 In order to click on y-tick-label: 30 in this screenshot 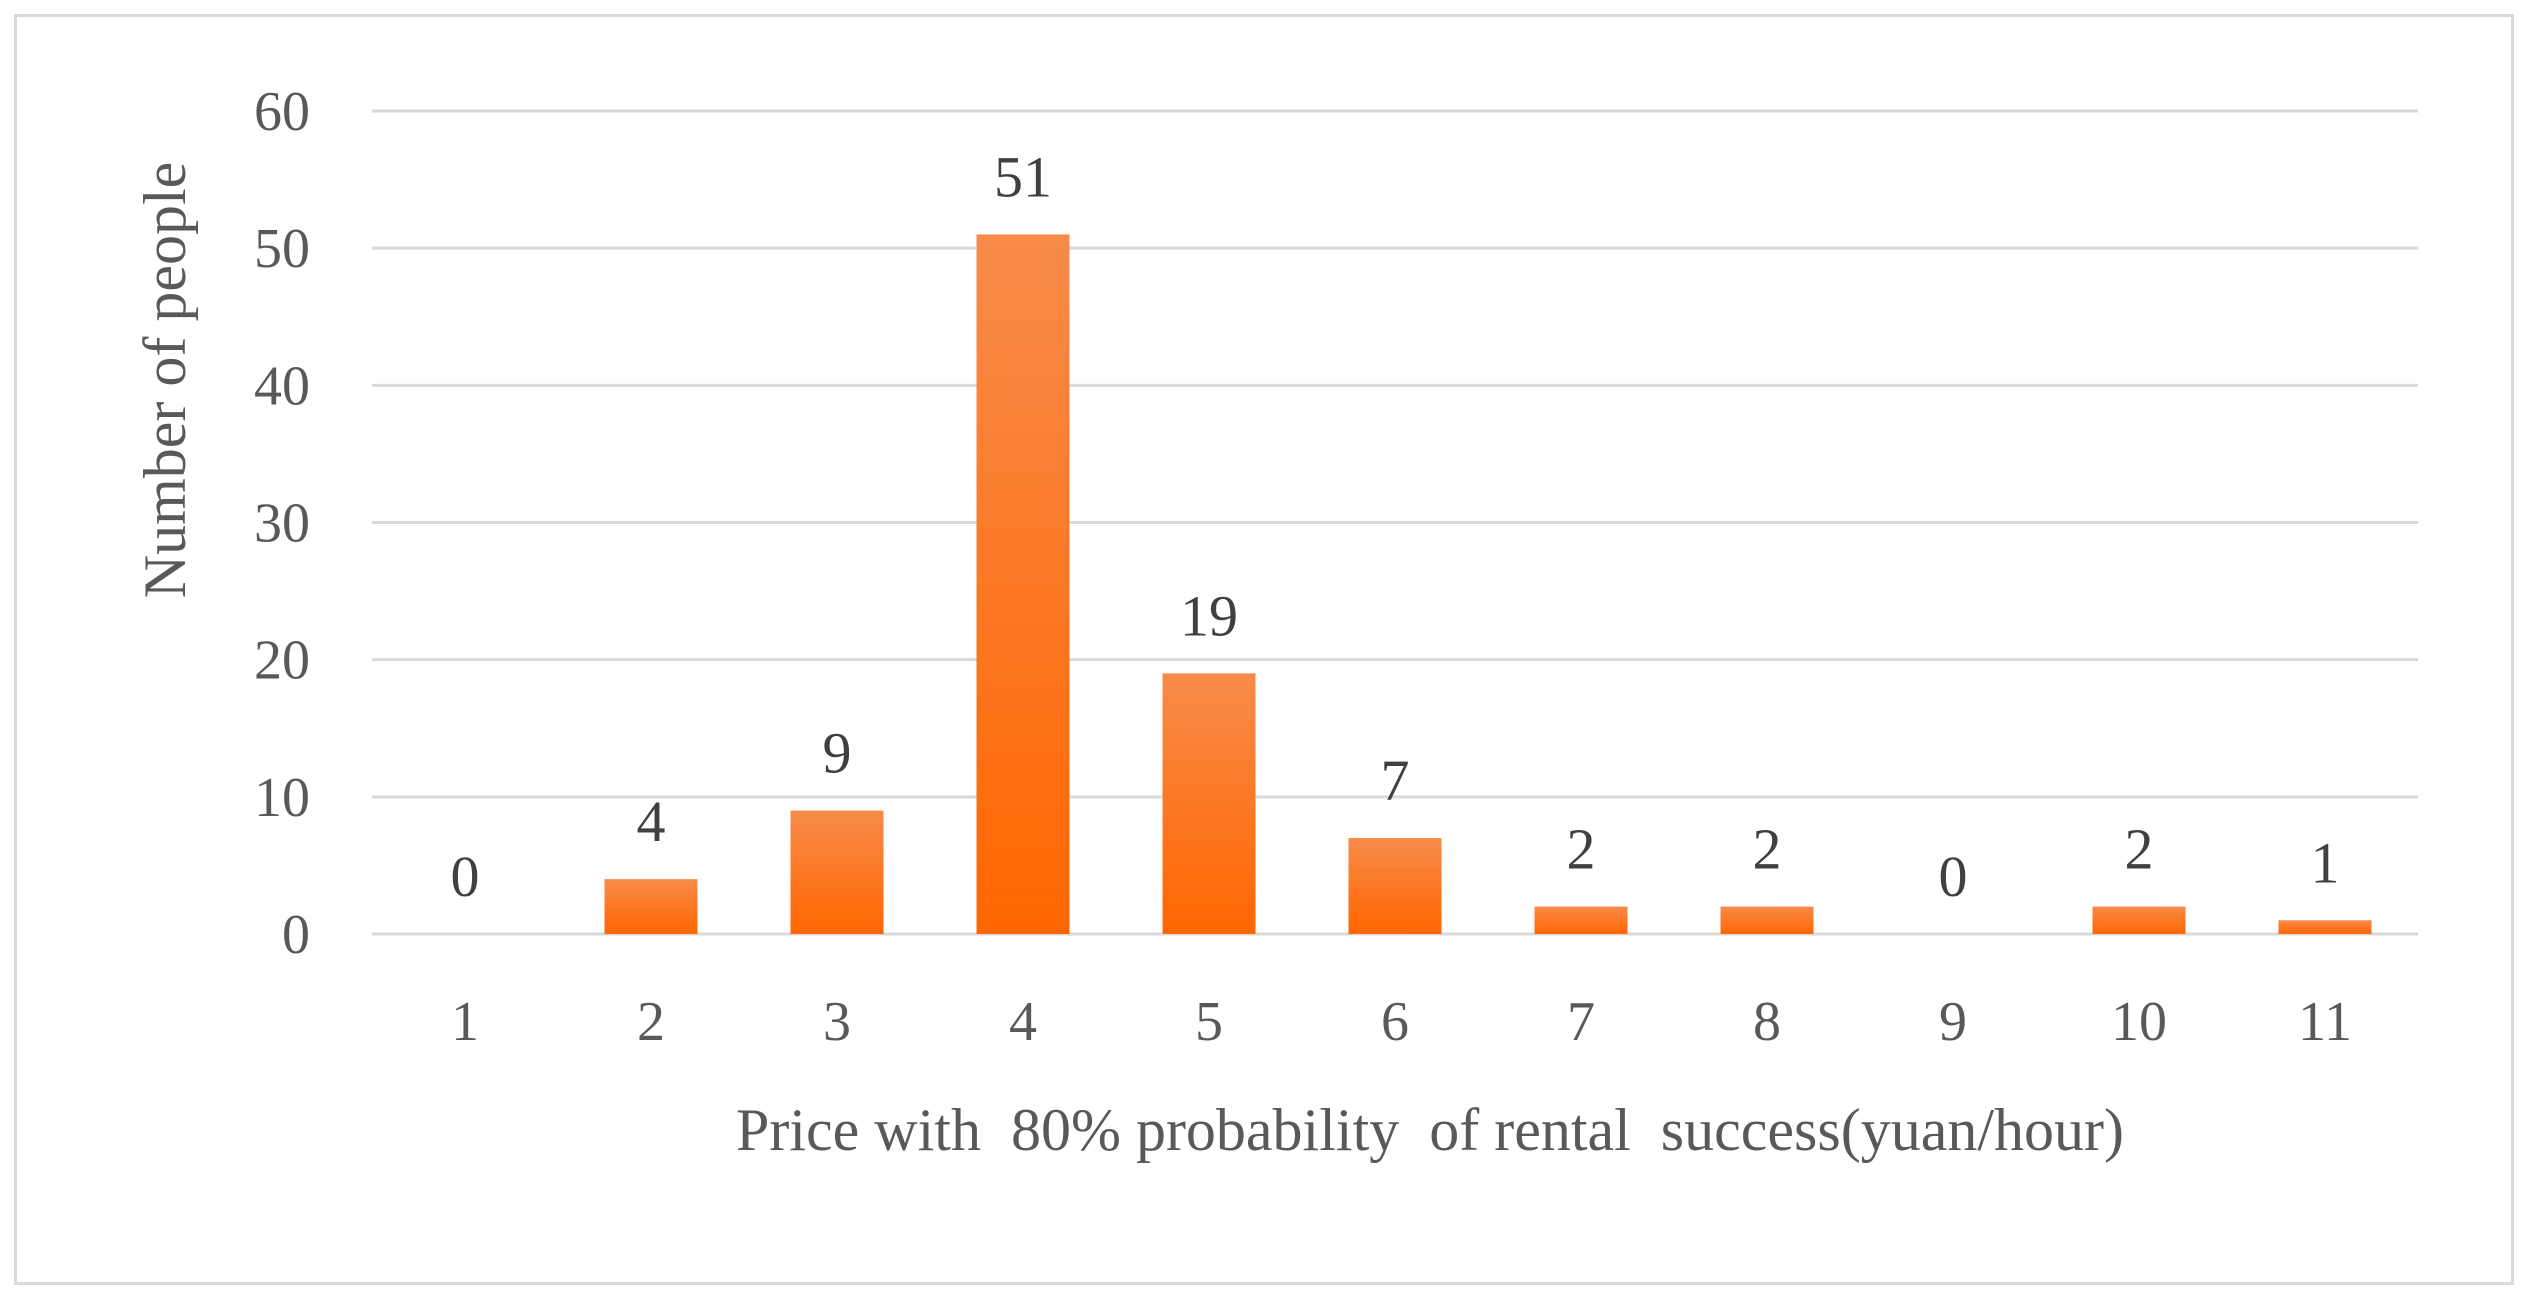, I will do `click(282, 524)`.